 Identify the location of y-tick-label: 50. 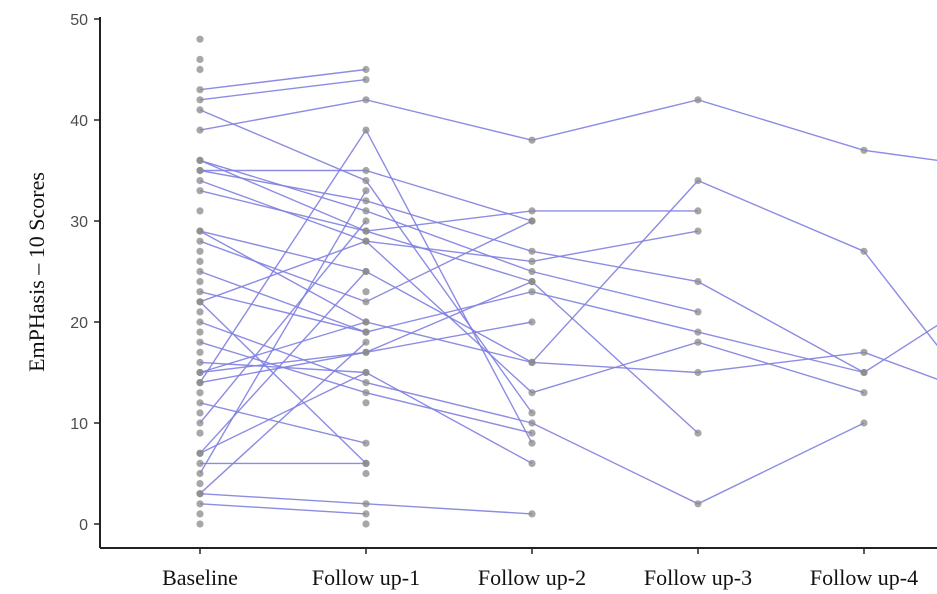
(79, 20).